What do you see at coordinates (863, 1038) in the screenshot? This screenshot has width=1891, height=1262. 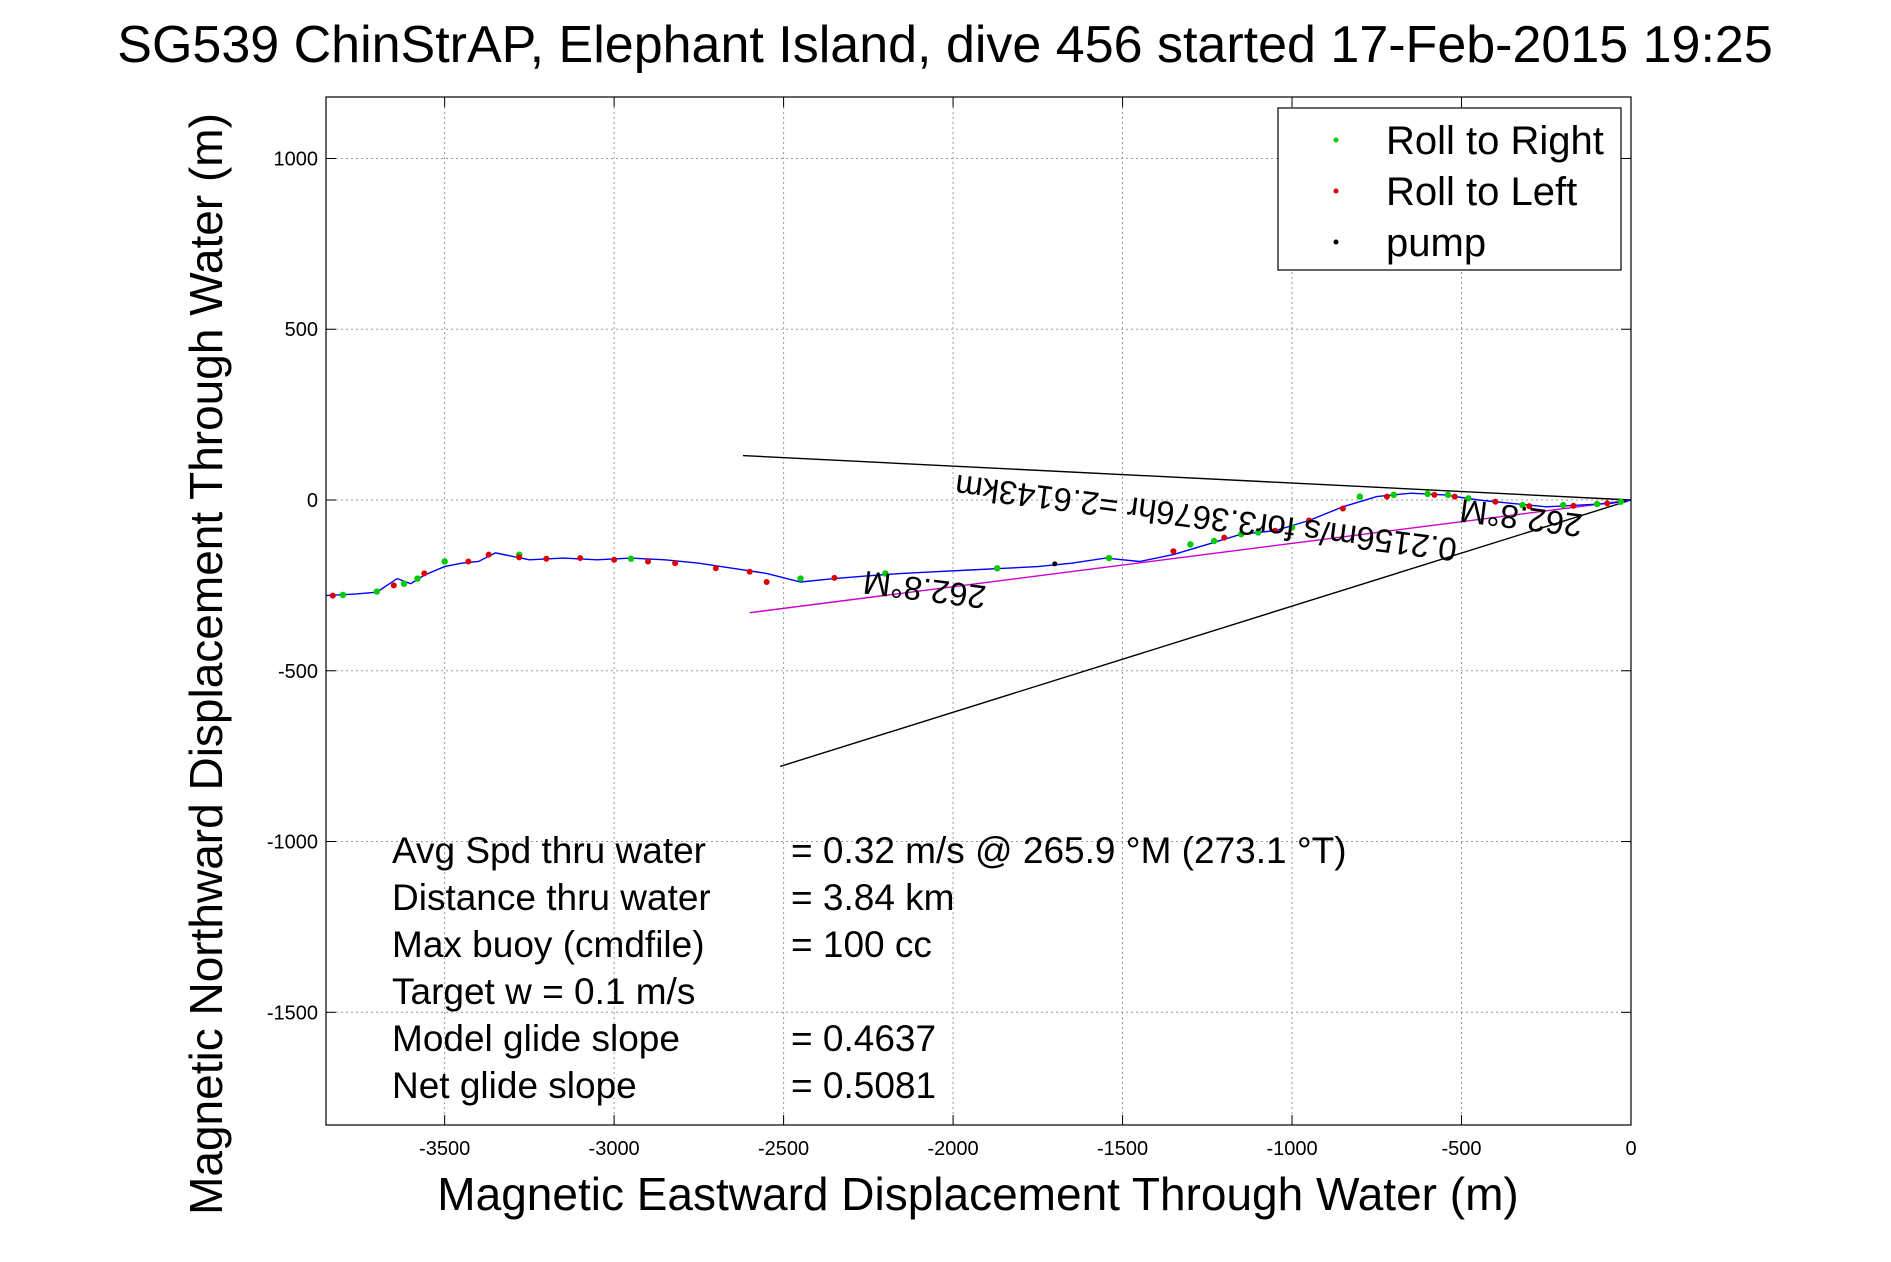 I see `stat-value: = 0.4637` at bounding box center [863, 1038].